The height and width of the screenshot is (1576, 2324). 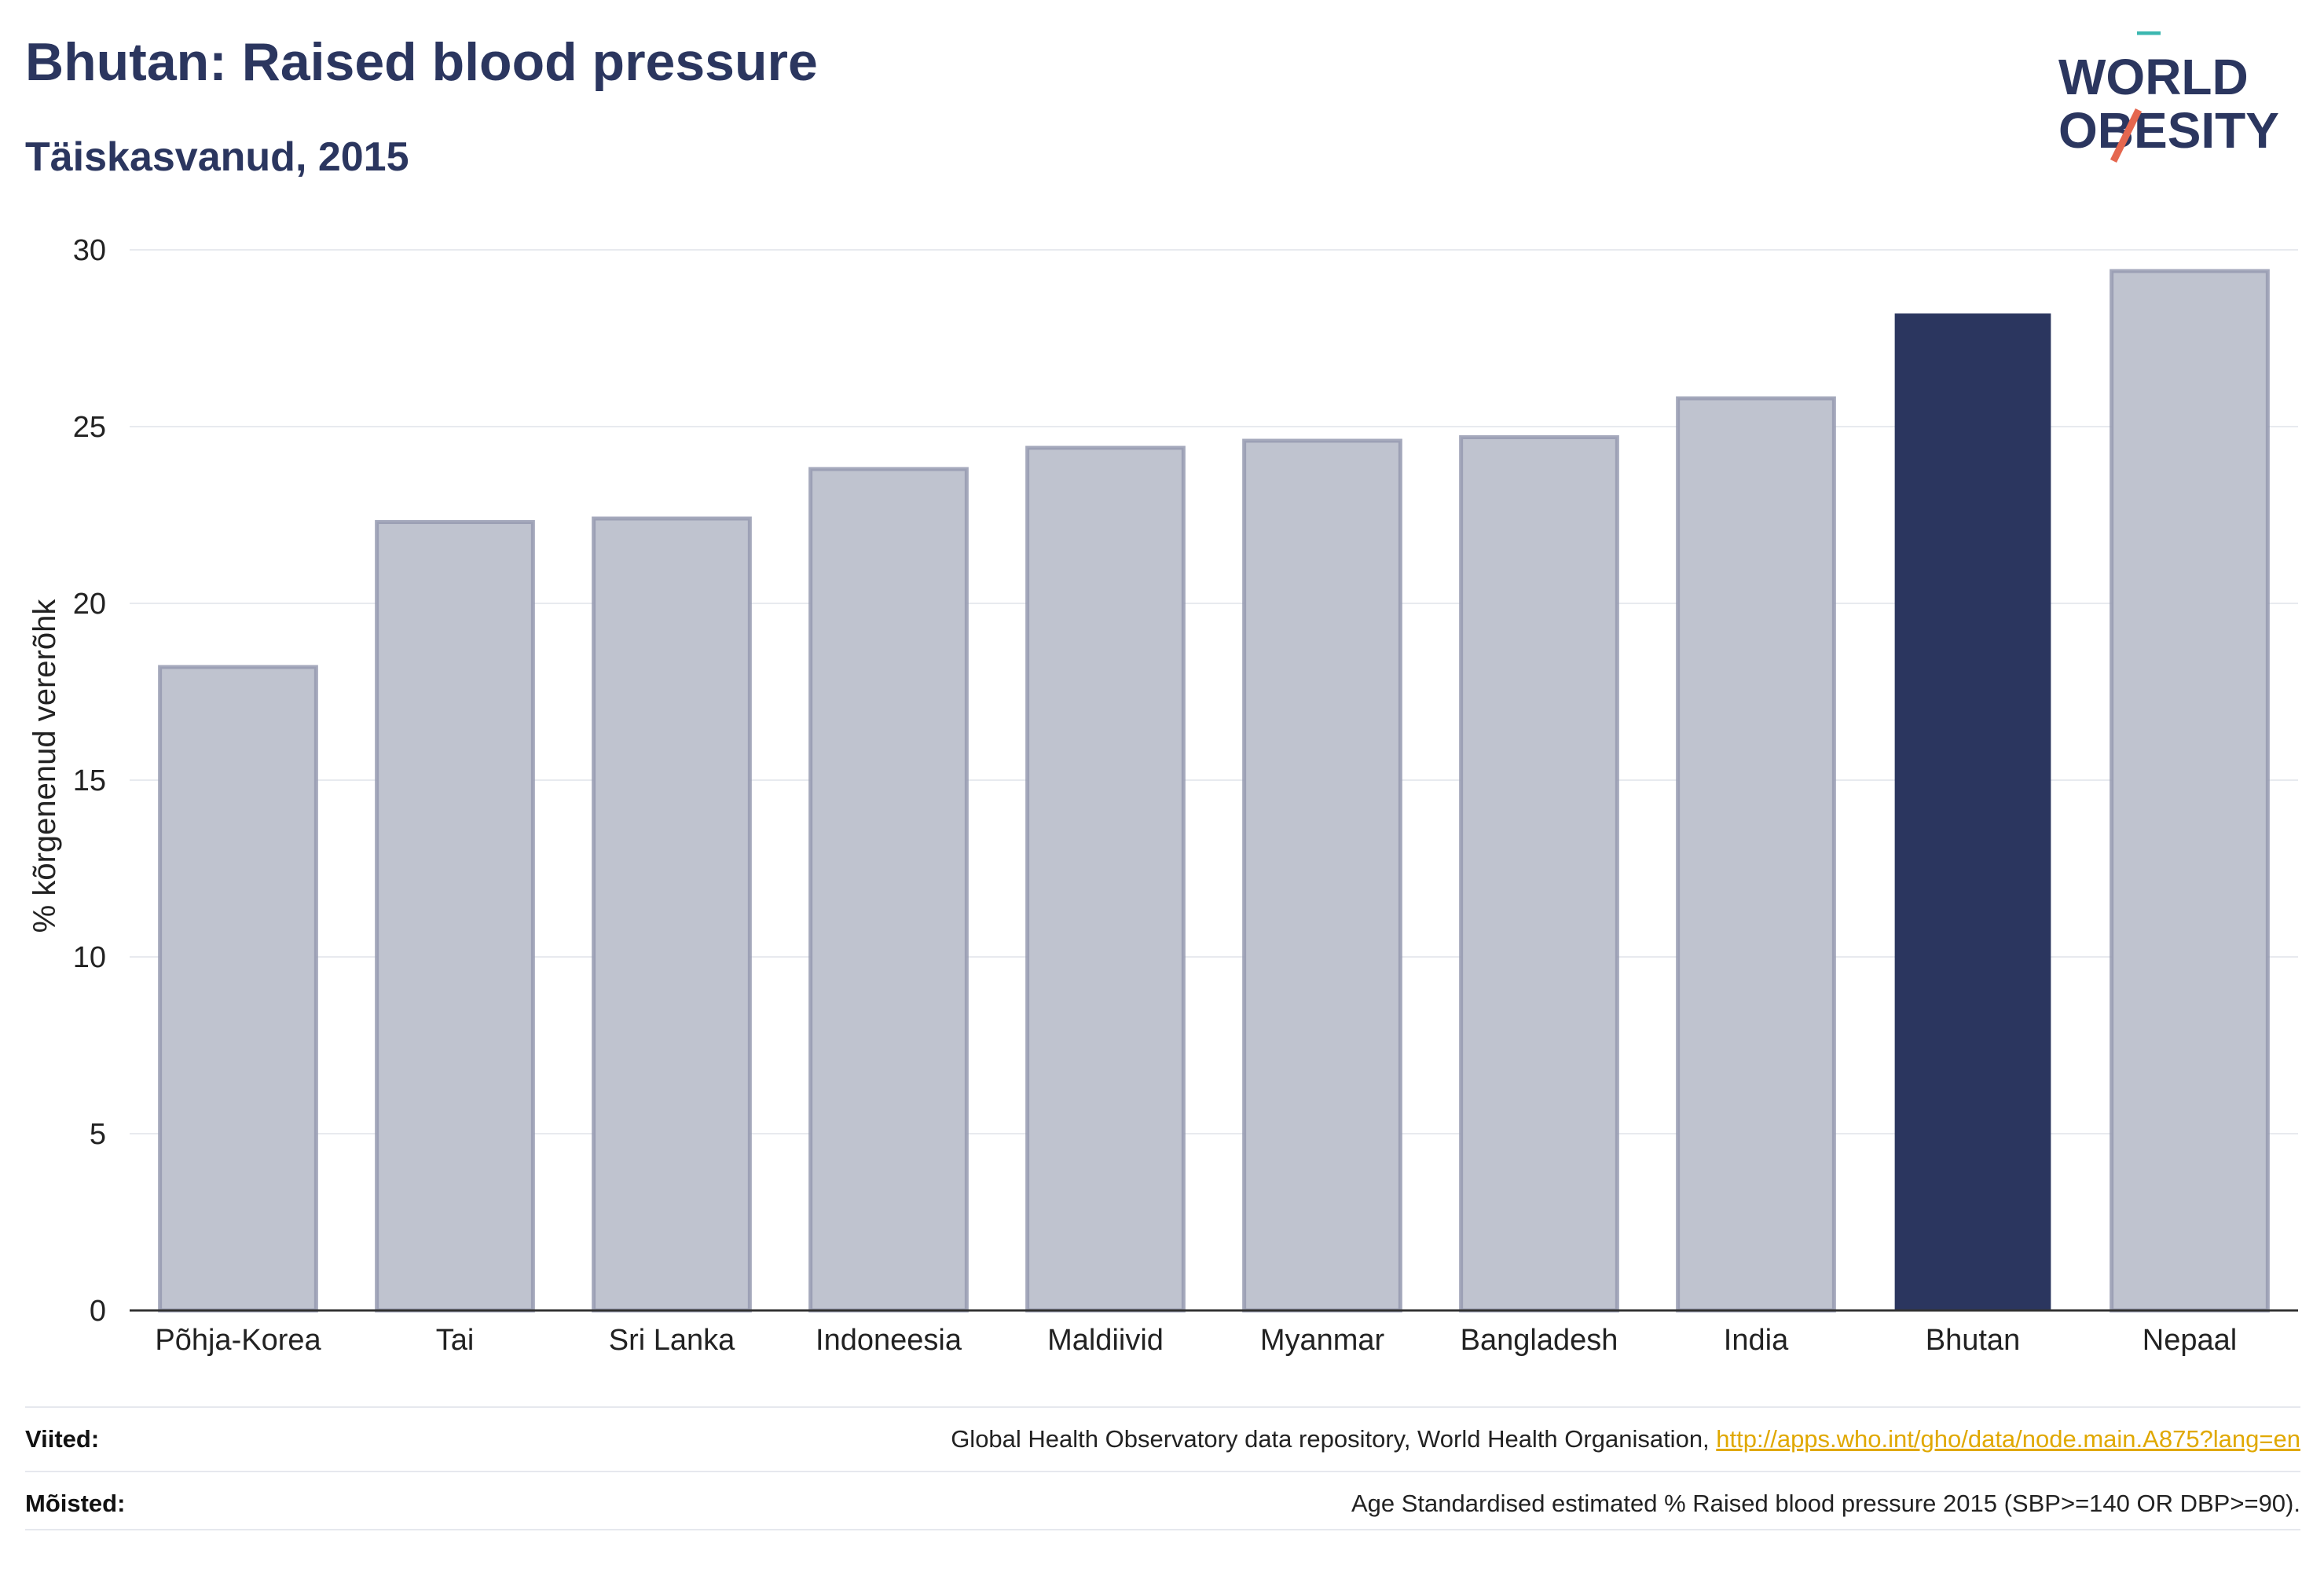 I want to click on bar-sri-lanka, so click(x=672, y=914).